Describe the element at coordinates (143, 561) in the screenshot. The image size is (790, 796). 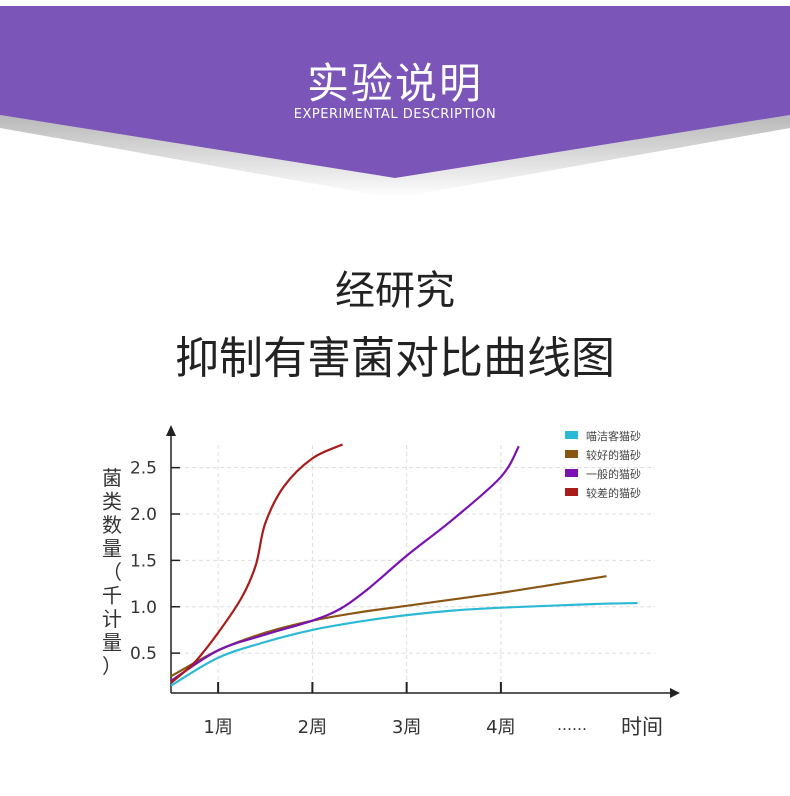
I see `y-tick-label: 1.5` at that location.